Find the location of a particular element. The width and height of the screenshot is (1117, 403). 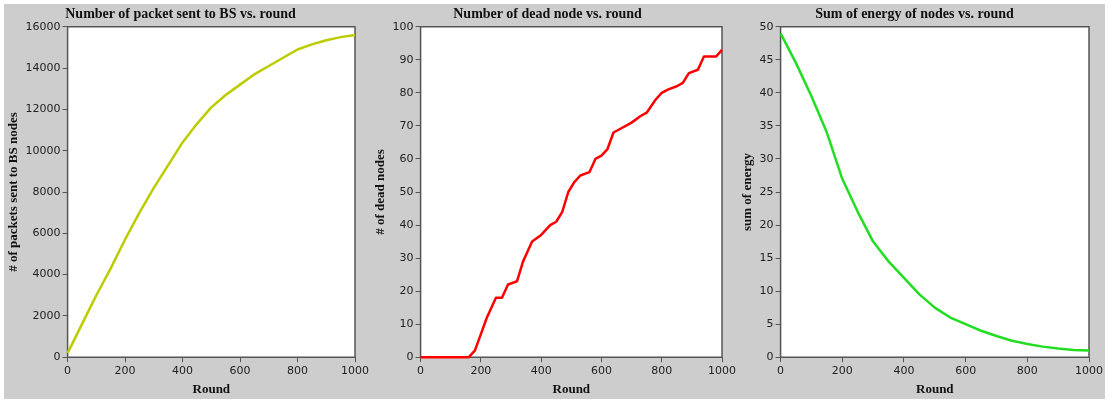

y-tick-label: 4000 is located at coordinates (46, 274).